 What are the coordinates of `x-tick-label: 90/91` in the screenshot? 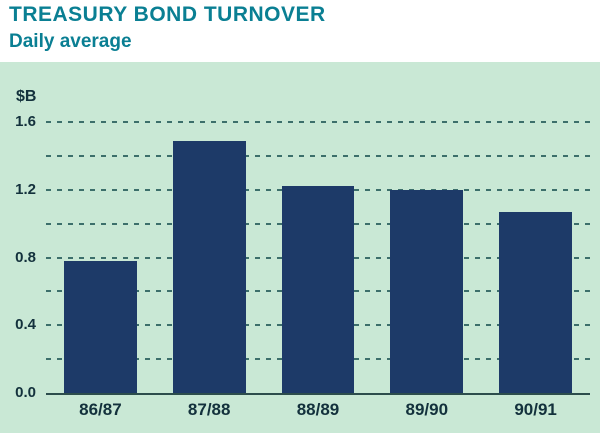 It's located at (535, 409).